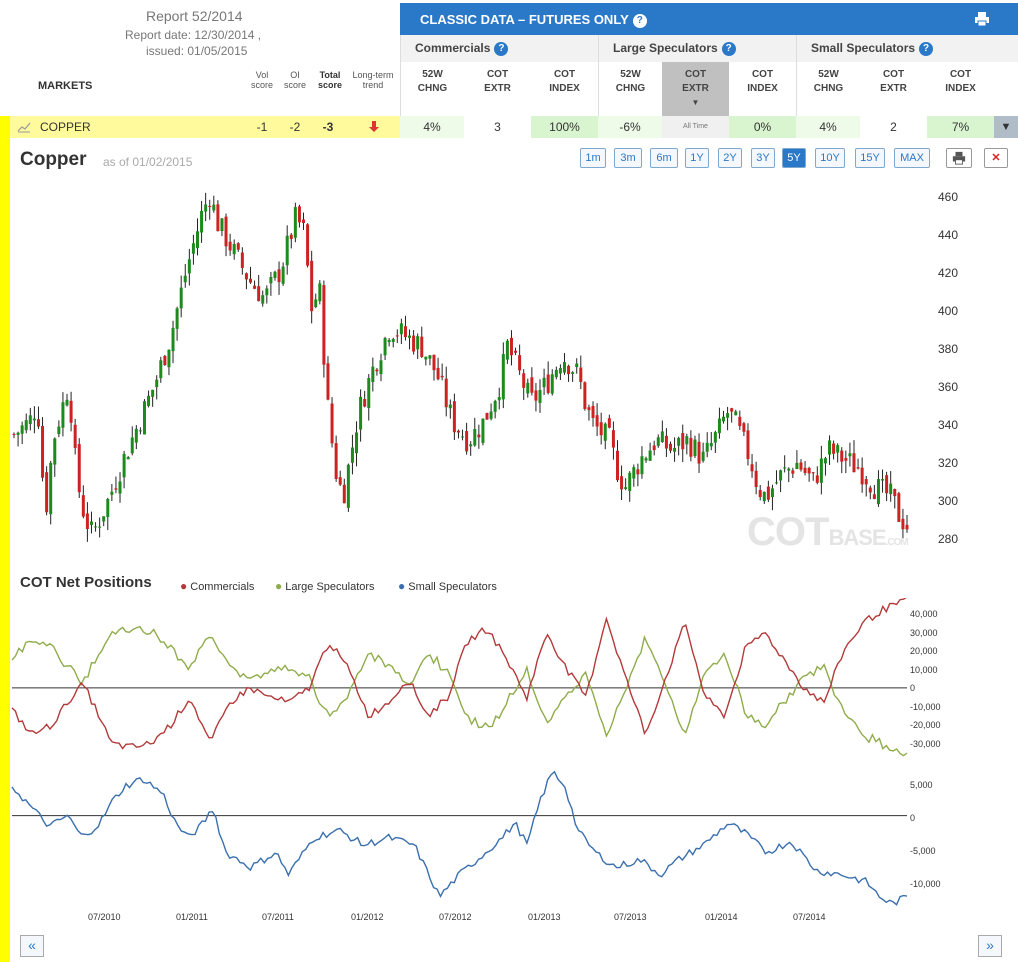  I want to click on range-1y-button: 1Y, so click(697, 158).